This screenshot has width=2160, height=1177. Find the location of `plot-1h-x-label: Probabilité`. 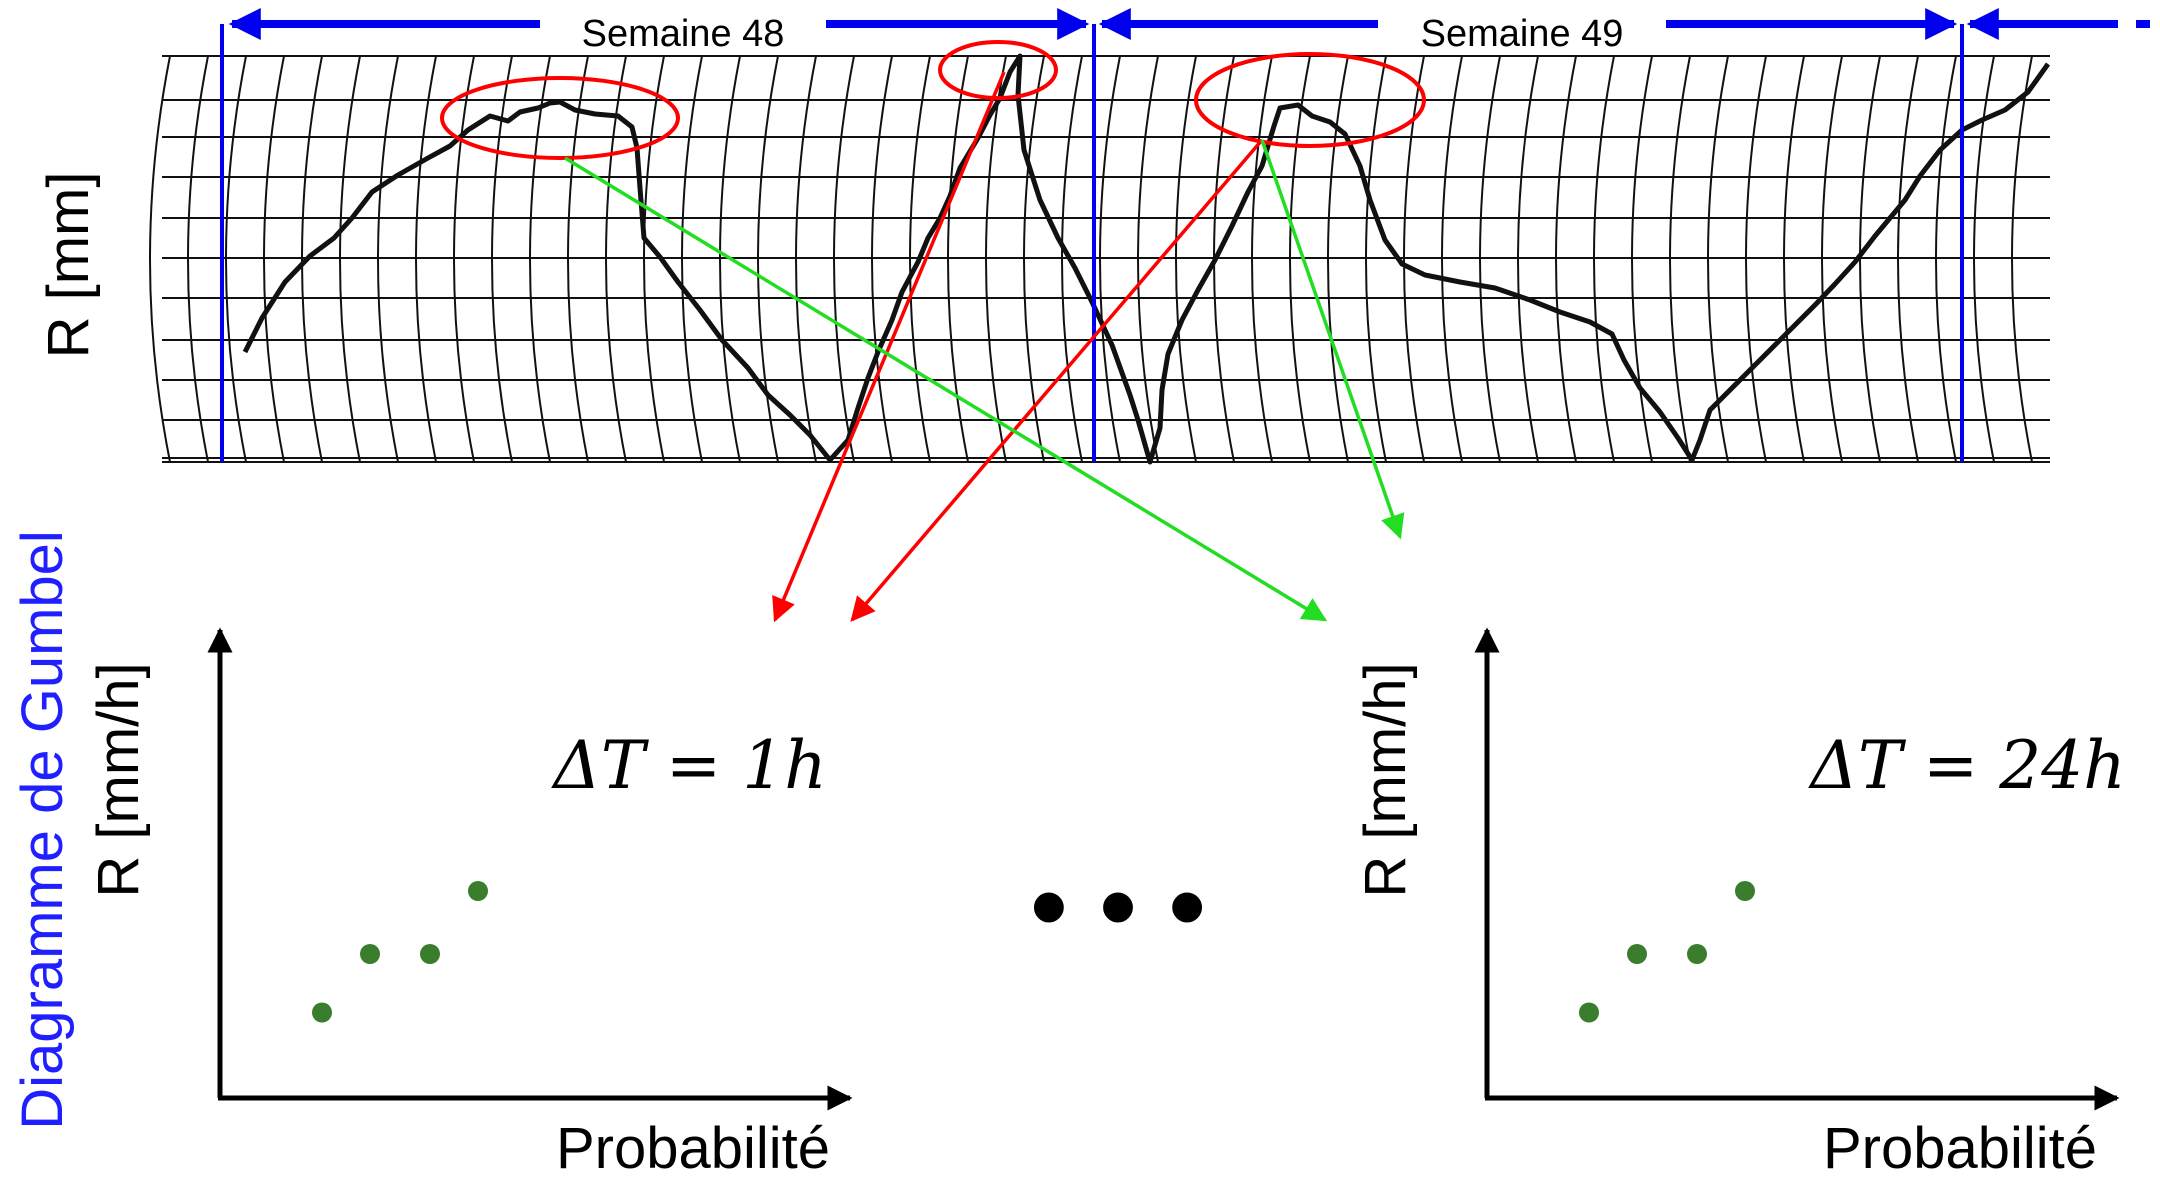

plot-1h-x-label: Probabilité is located at coordinates (693, 1144).